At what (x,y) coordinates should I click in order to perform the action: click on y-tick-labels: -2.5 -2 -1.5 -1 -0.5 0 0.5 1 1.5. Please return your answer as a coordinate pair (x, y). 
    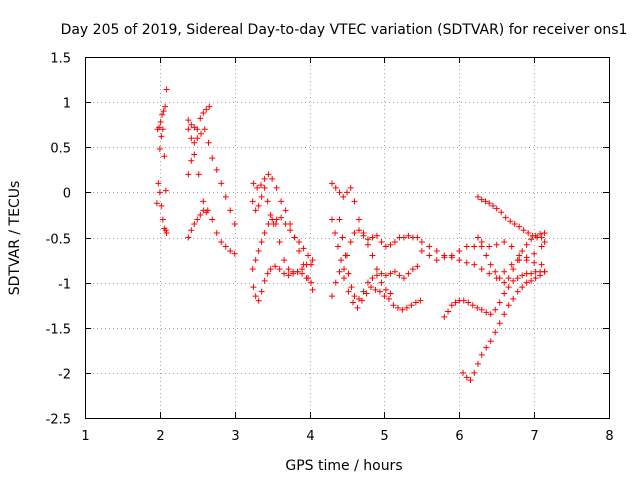
    Looking at the image, I should click on (58, 240).